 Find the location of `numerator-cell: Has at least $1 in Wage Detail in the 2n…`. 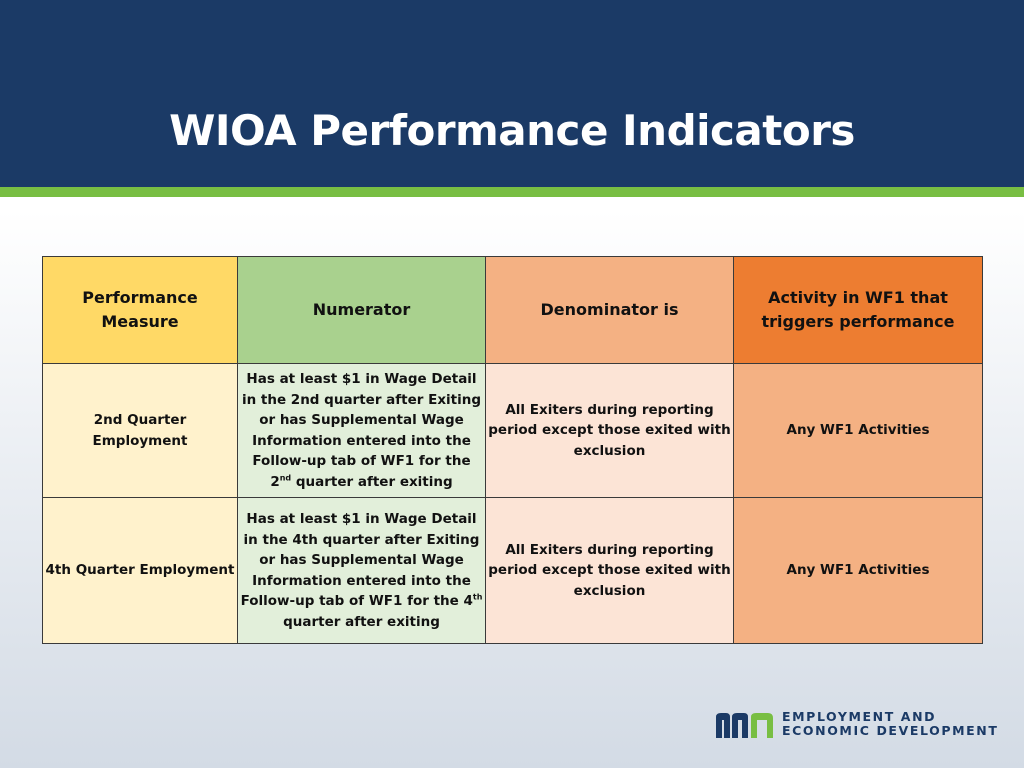

numerator-cell: Has at least $1 in Wage Detail in the 2n… is located at coordinates (361, 430).